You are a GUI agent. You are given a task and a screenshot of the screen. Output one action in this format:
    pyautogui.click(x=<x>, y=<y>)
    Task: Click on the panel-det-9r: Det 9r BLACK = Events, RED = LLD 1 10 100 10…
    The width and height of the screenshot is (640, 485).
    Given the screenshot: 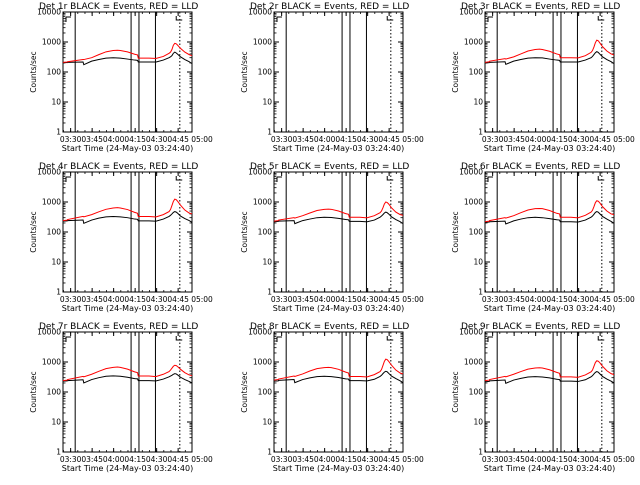 What is the action you would take?
    pyautogui.click(x=543, y=397)
    